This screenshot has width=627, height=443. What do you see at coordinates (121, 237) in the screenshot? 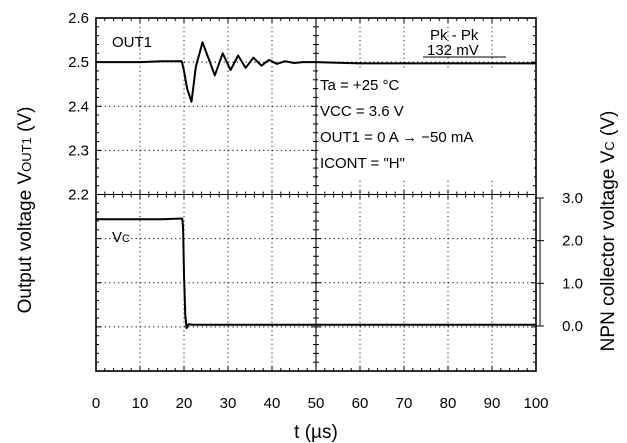
I see `series-label-vc: VC` at bounding box center [121, 237].